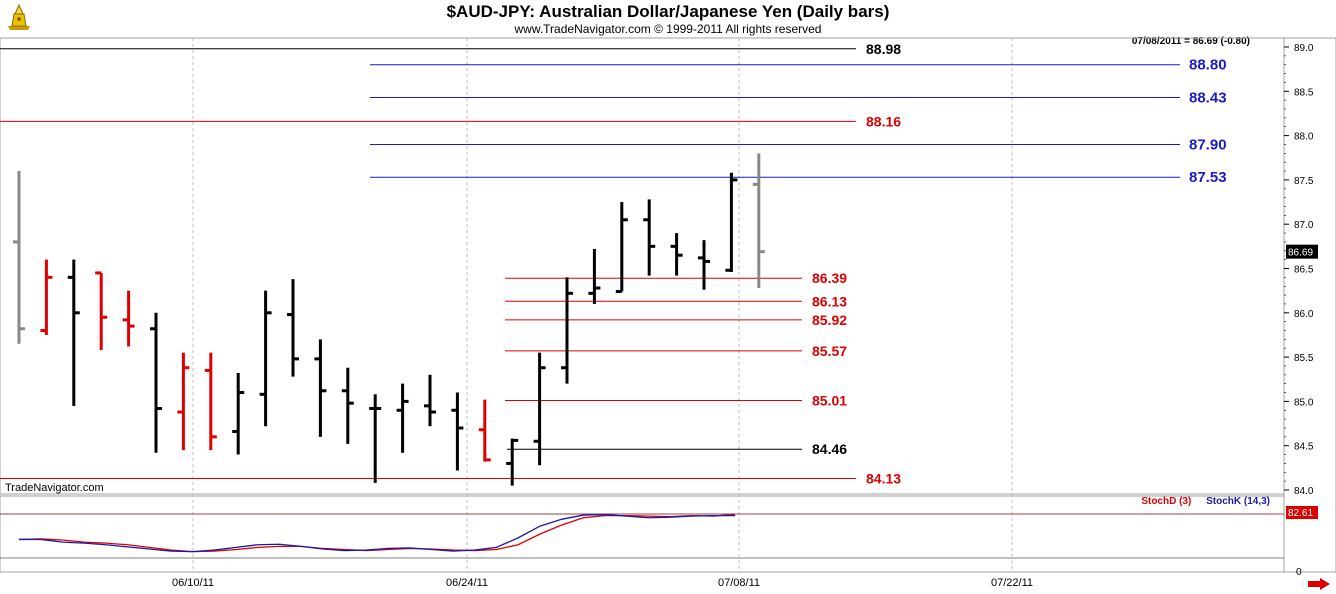 Image resolution: width=1336 pixels, height=594 pixels. I want to click on y-tick-label: 88.0, so click(1304, 137).